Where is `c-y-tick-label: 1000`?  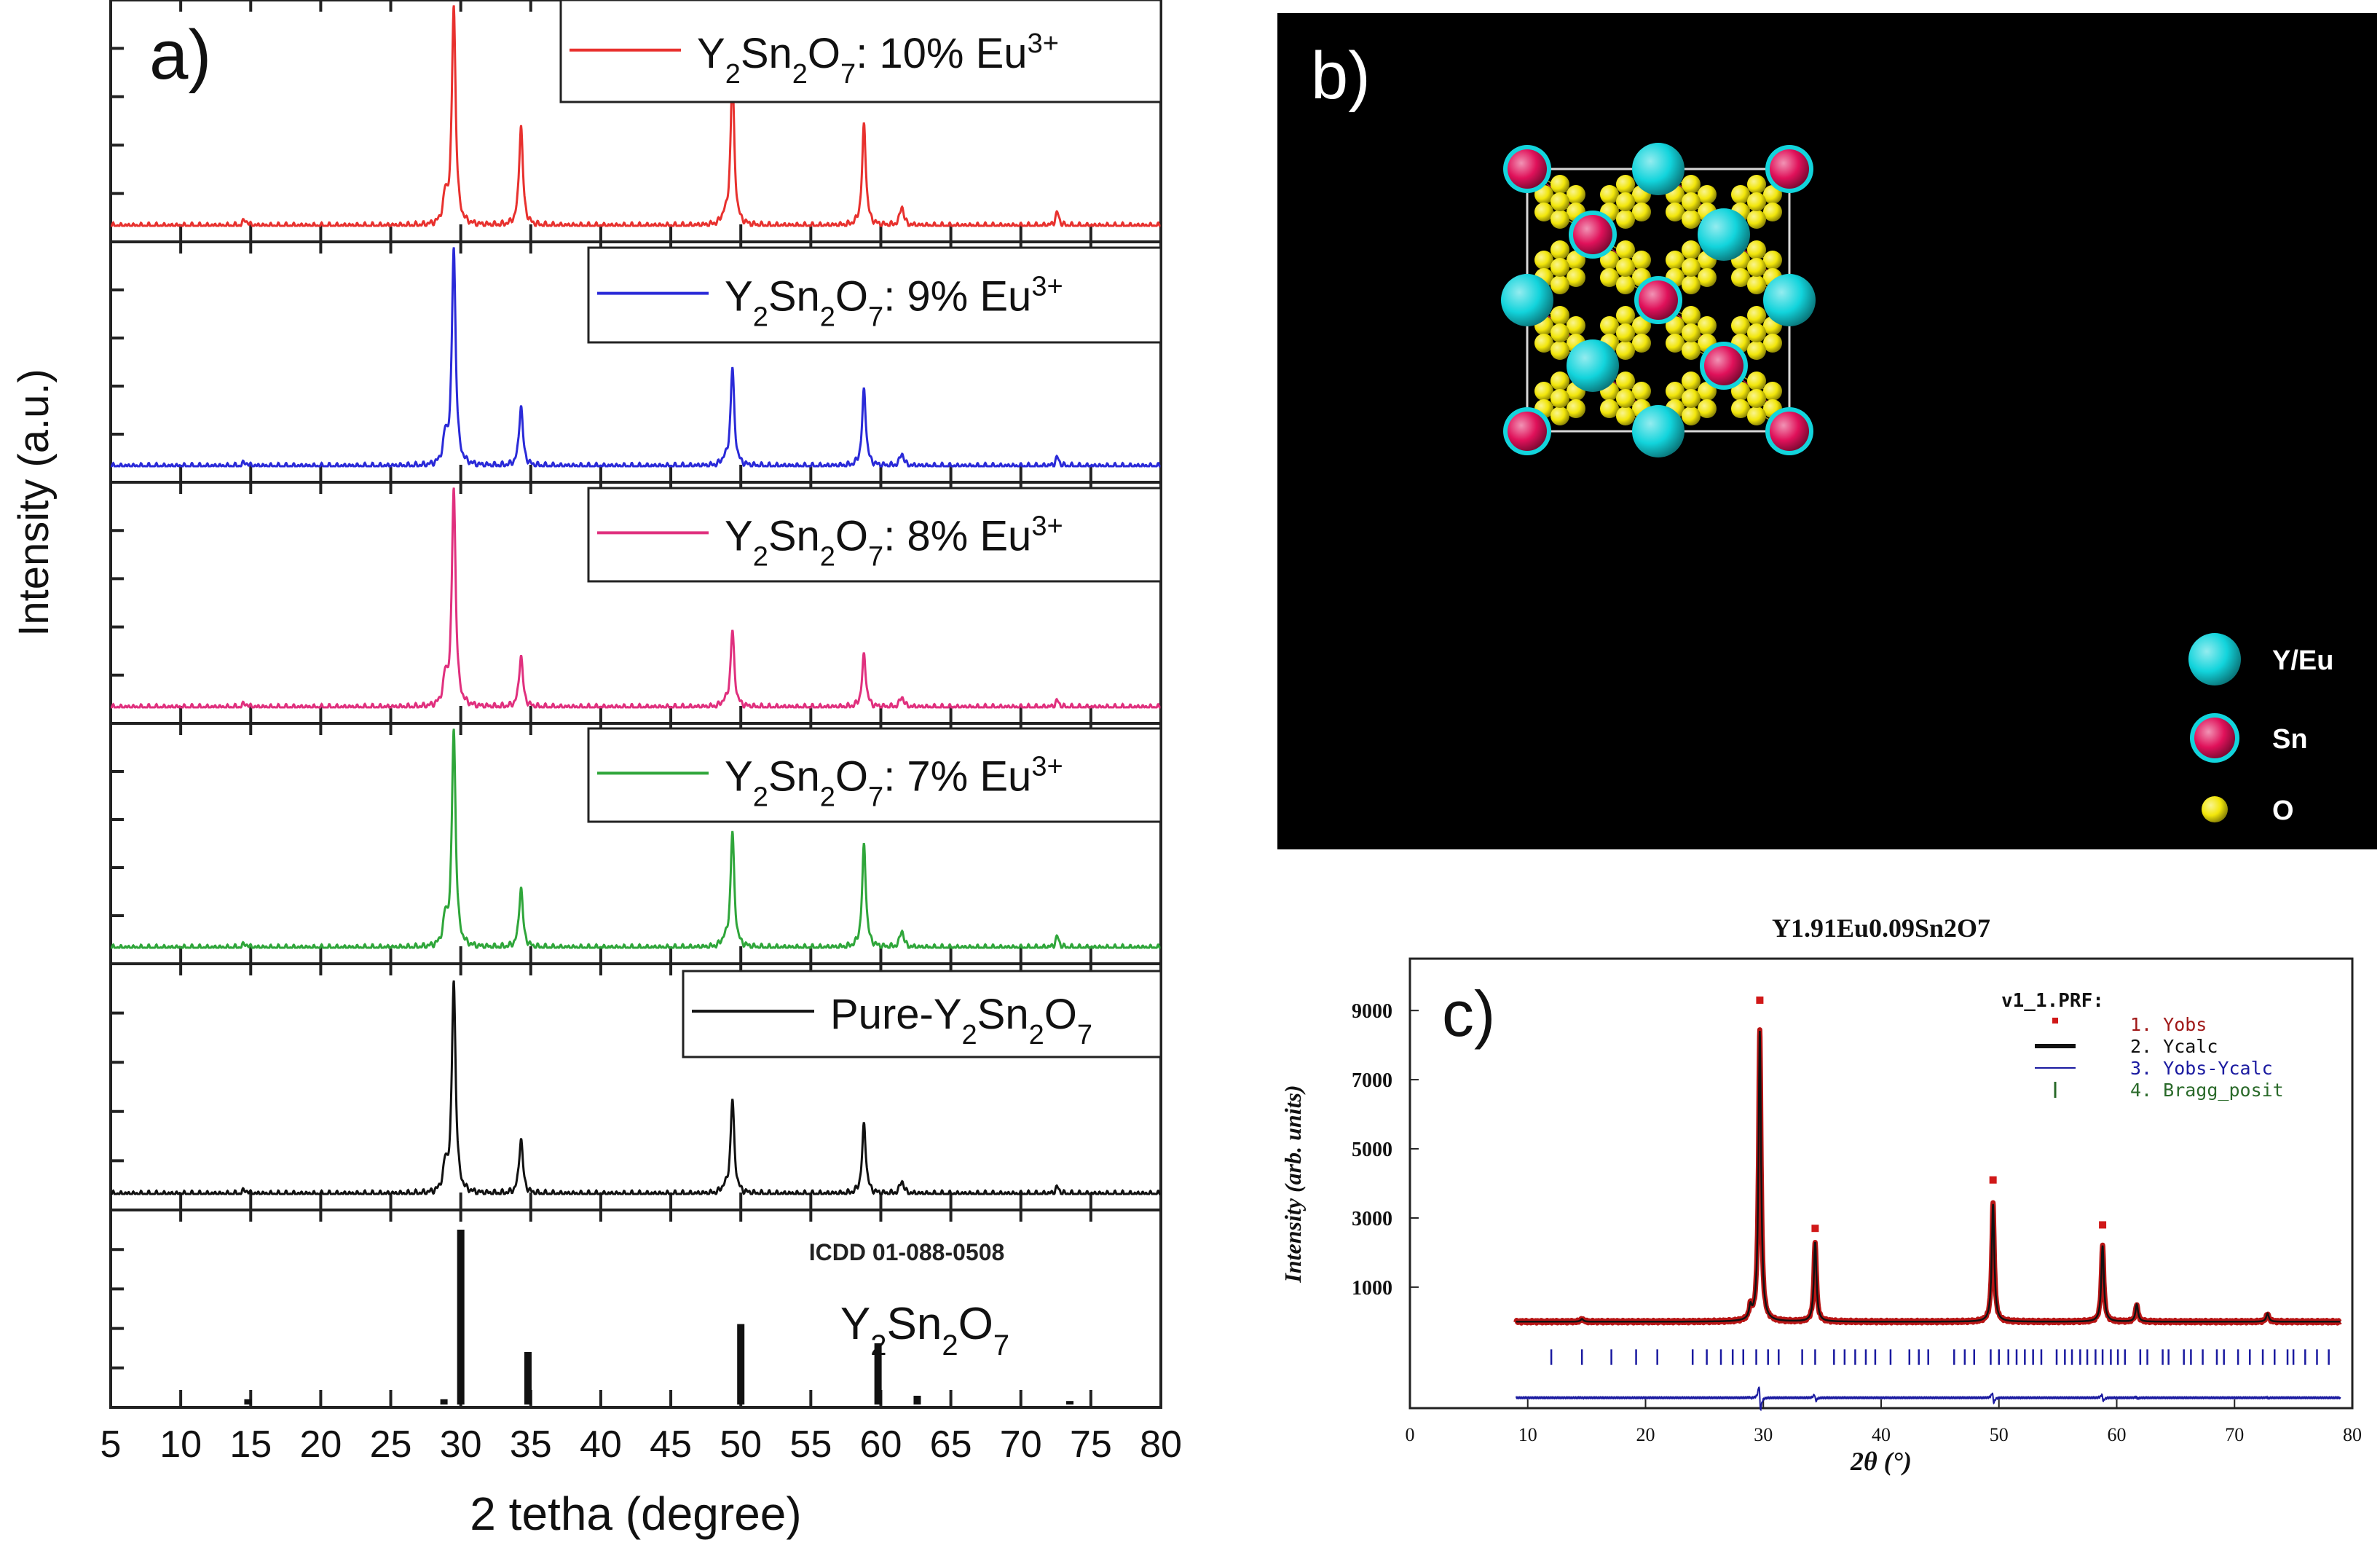
c-y-tick-label: 1000 is located at coordinates (1372, 1288).